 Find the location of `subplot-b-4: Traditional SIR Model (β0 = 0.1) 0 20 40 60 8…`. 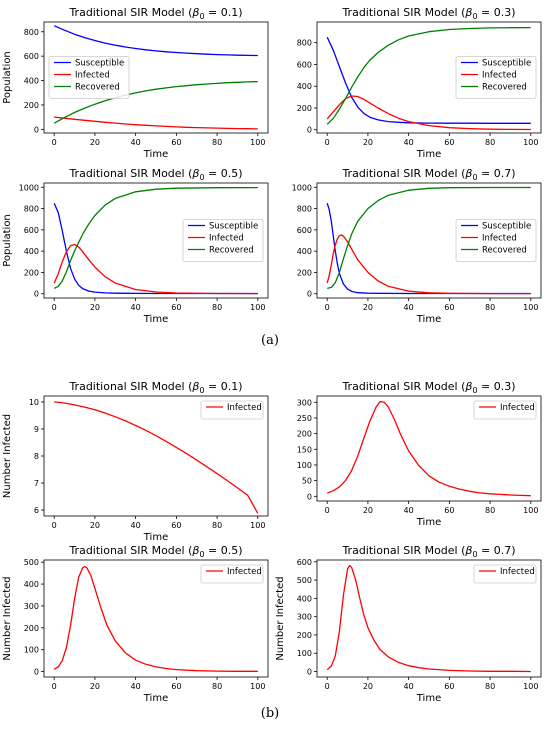

subplot-b-4: Traditional SIR Model (β0 = 0.1) 0 20 40 60 8… is located at coordinates (135, 461).